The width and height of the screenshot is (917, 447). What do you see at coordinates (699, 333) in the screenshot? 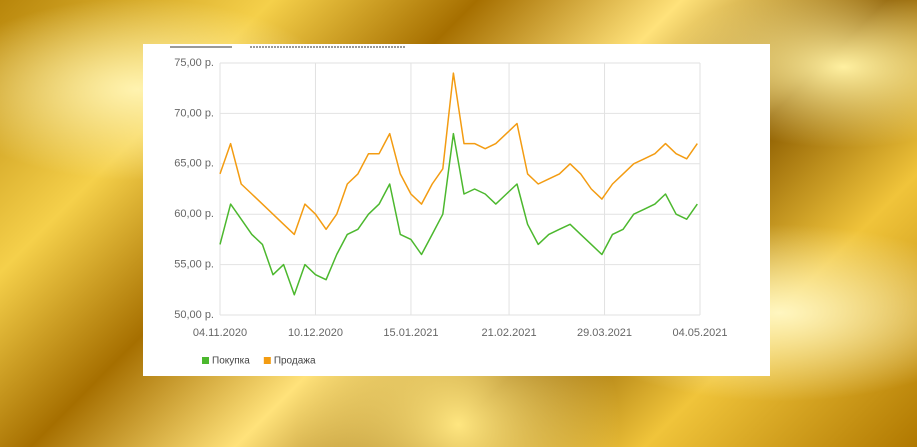
I see `x-tick-label: 04.05.2021` at bounding box center [699, 333].